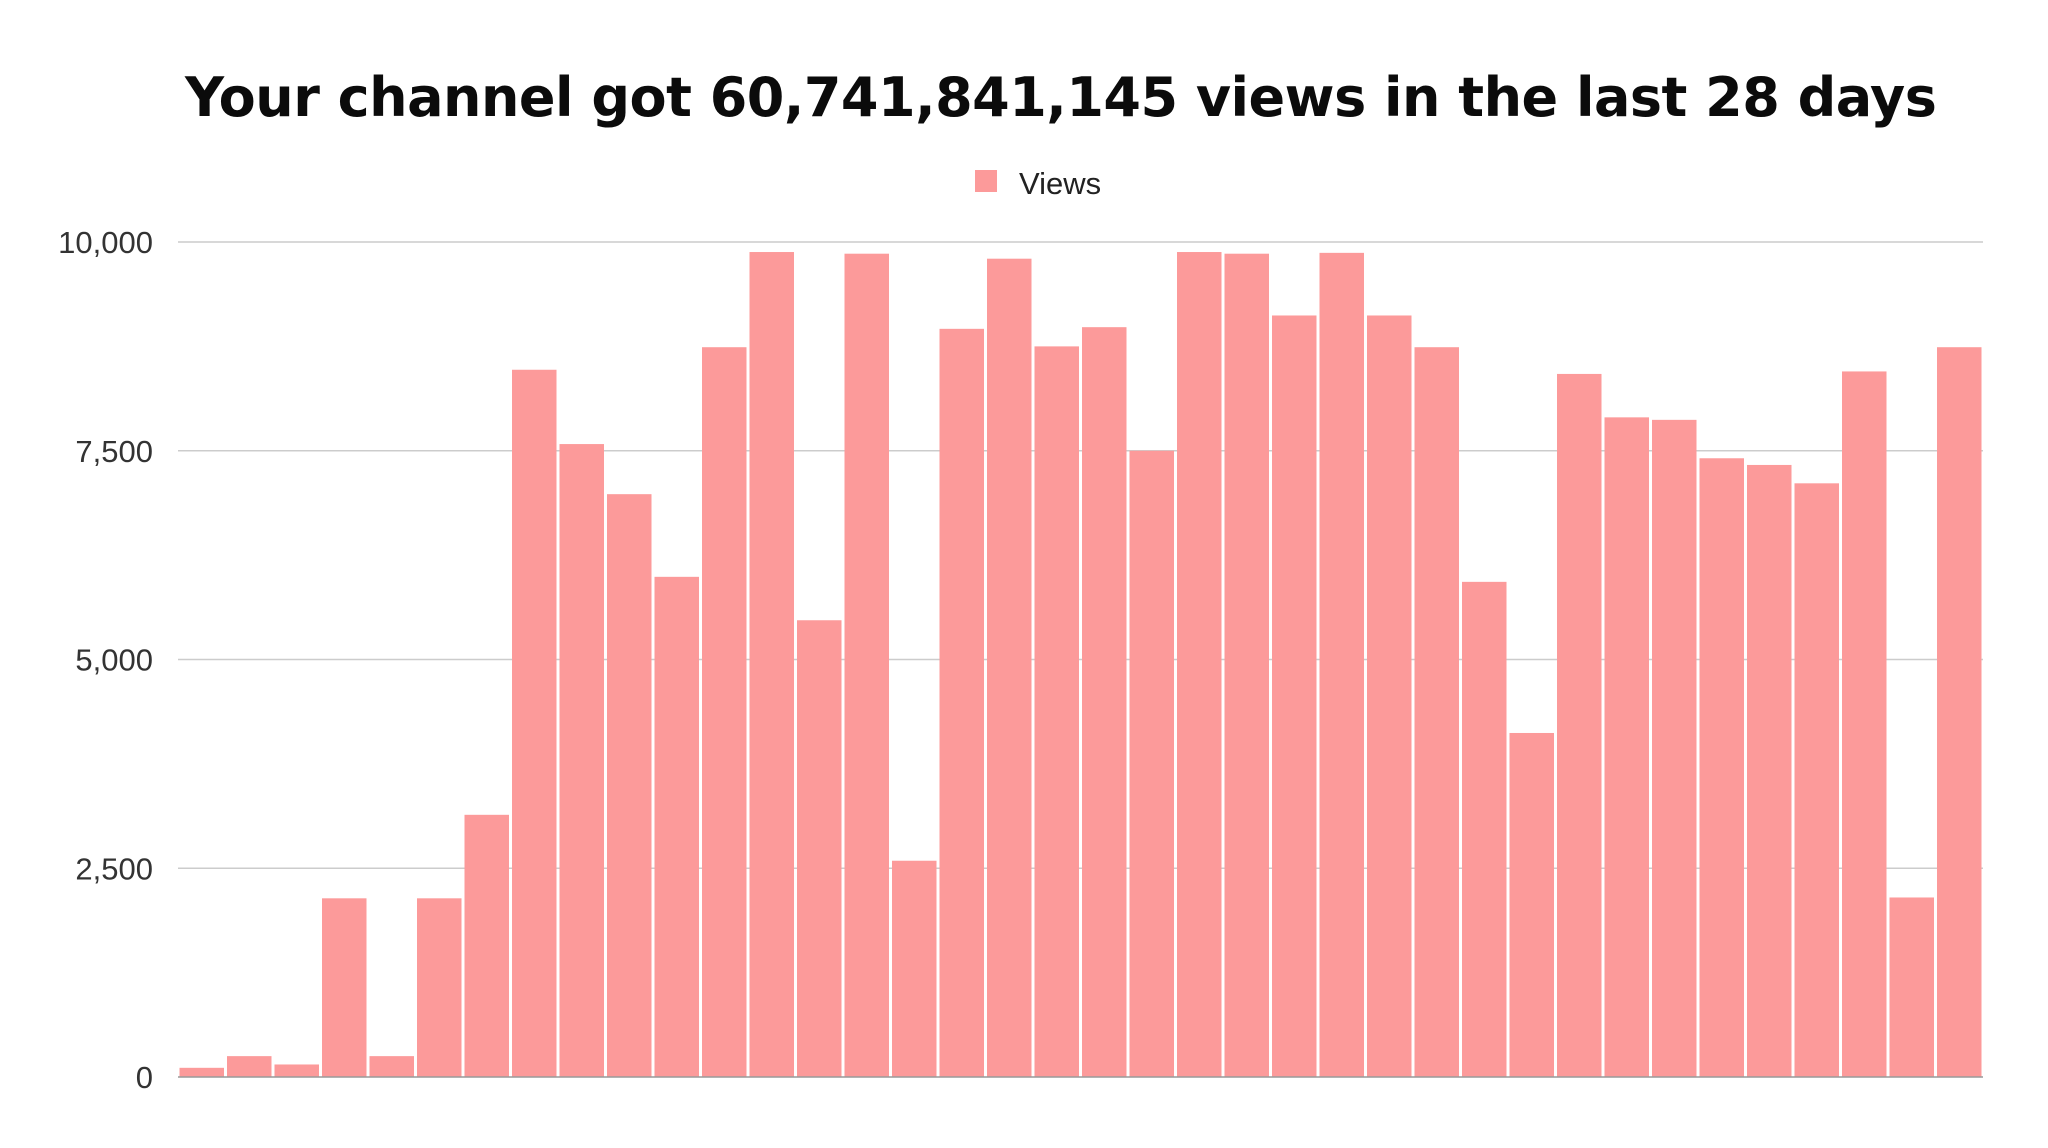 This screenshot has height=1148, width=2048. What do you see at coordinates (1060, 183) in the screenshot?
I see `legend-label-views: Views` at bounding box center [1060, 183].